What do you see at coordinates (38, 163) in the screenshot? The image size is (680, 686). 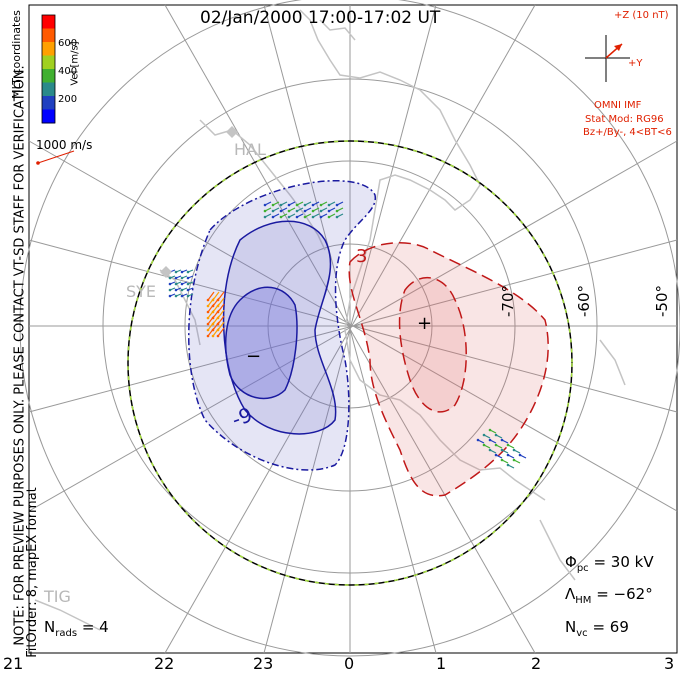 I see `scale-vector-origin` at bounding box center [38, 163].